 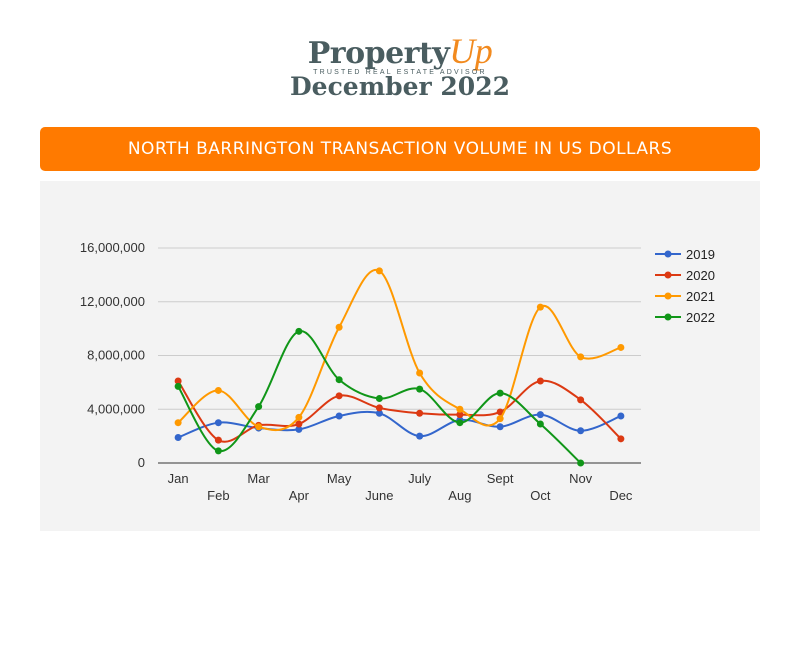 I want to click on report-date-title: December 2022, so click(x=399, y=86).